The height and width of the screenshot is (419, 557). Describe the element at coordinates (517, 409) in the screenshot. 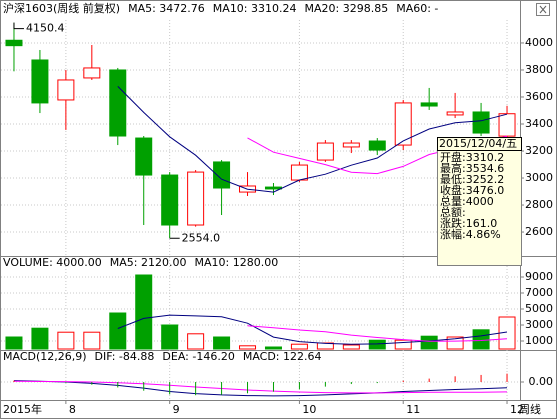

I see `x-tick-label: 12` at that location.